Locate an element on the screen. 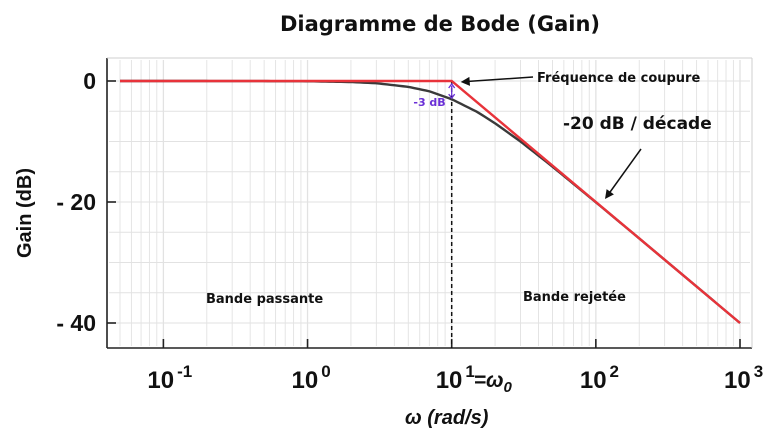 The image size is (766, 437). slope-arrow-head is located at coordinates (609, 194).